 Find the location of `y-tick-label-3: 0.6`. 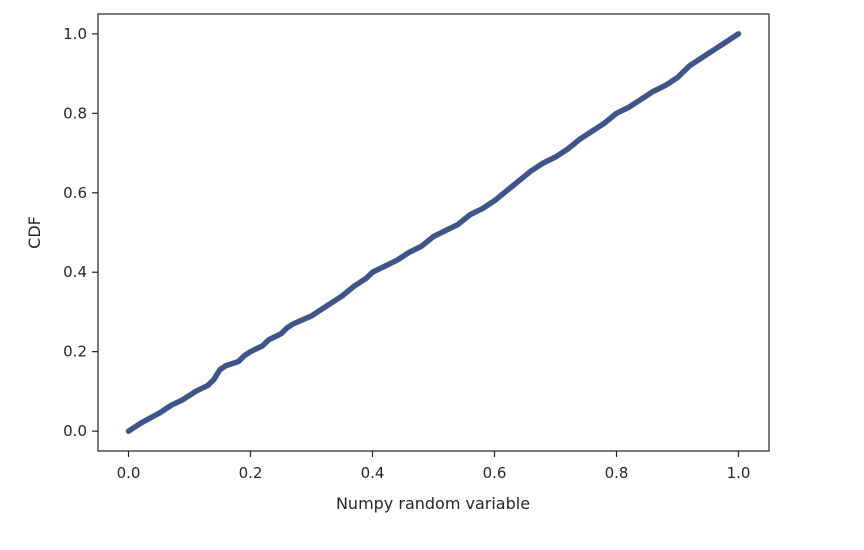

y-tick-label-3: 0.6 is located at coordinates (75, 193).